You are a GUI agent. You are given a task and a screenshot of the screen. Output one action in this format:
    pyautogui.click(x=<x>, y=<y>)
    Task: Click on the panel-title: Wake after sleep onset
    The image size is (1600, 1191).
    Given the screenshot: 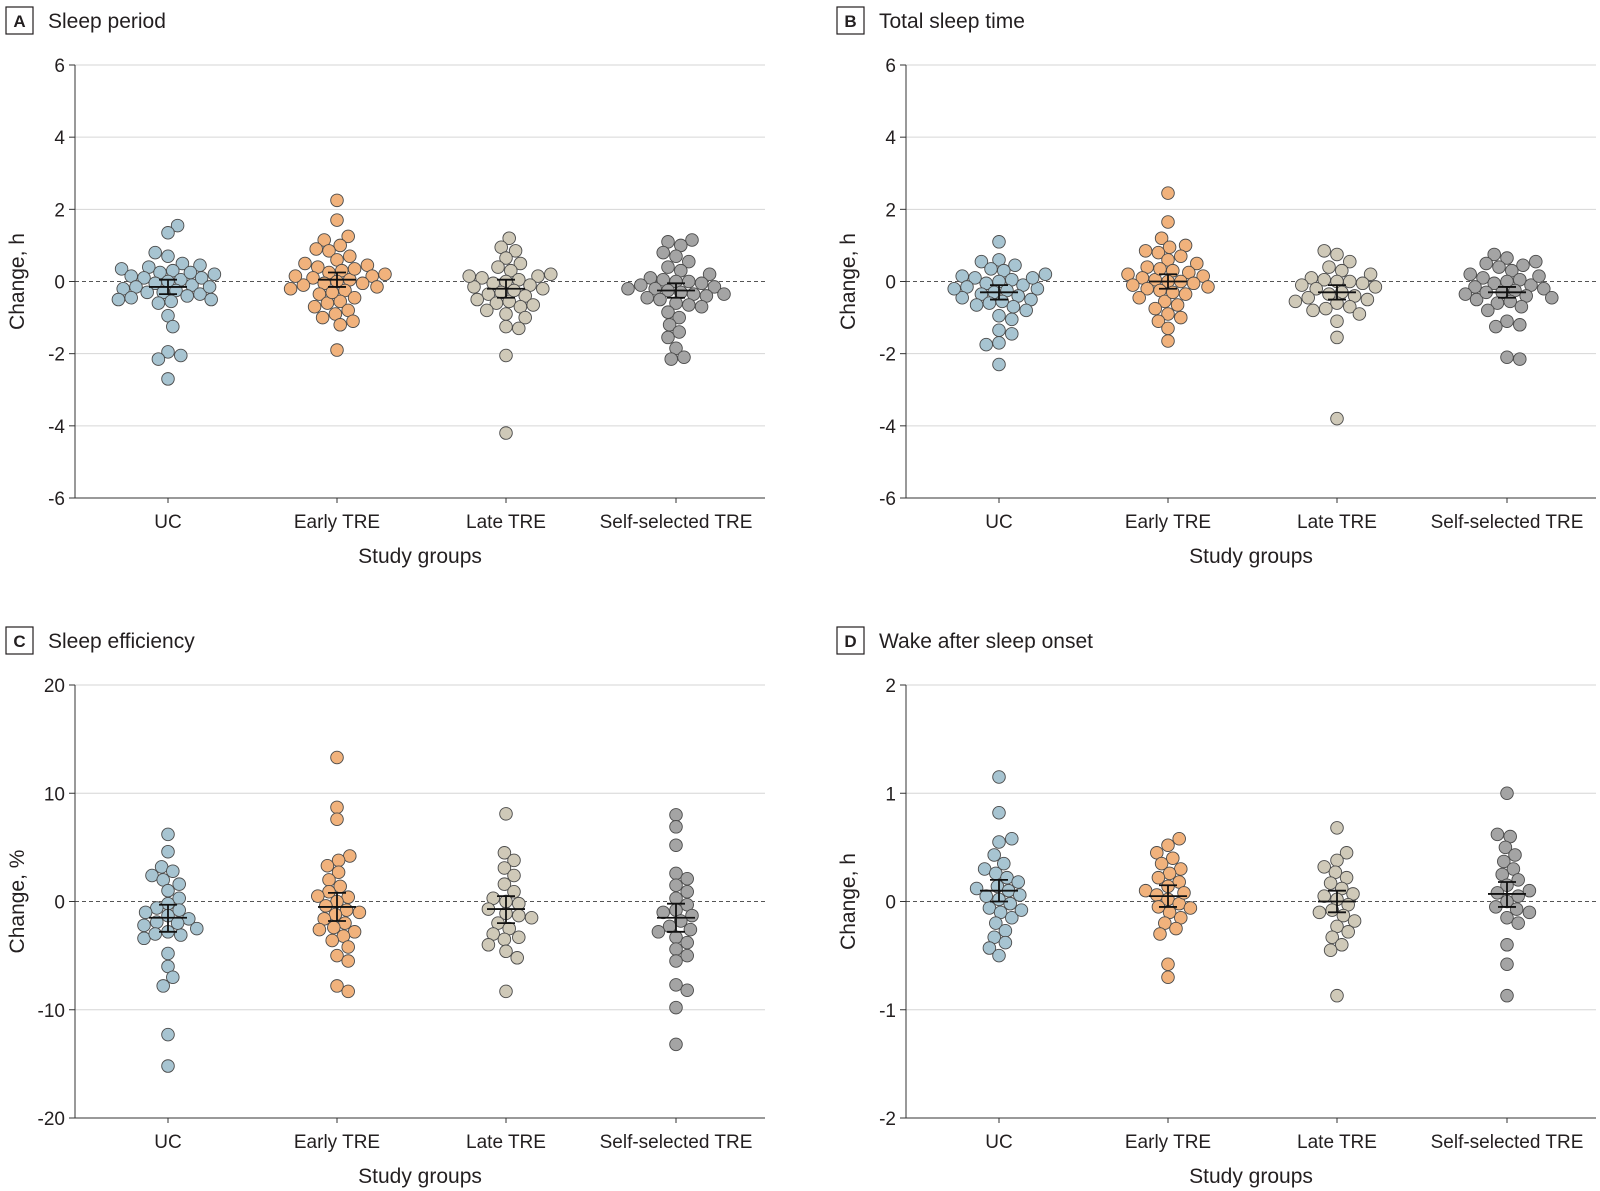 What is the action you would take?
    pyautogui.click(x=986, y=641)
    